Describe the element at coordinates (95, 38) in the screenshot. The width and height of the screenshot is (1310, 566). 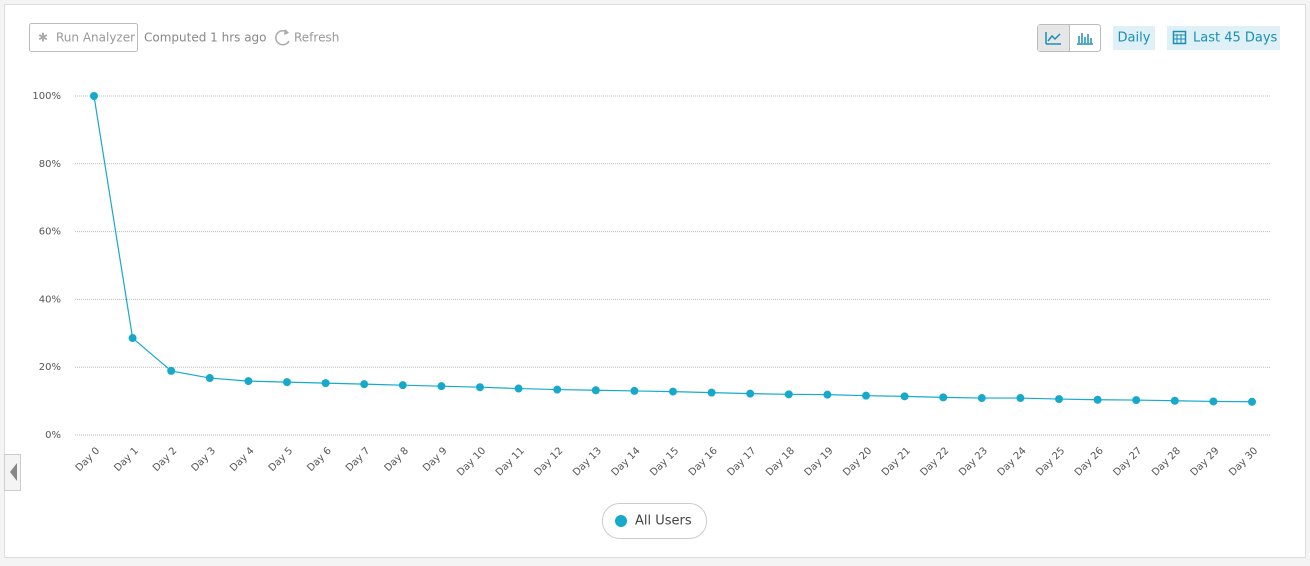
I see `run-analyzer-label: Run Analyzer` at that location.